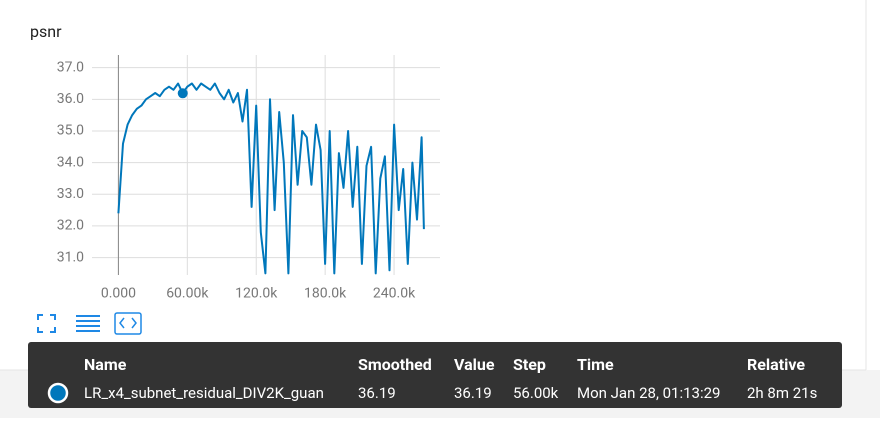 Image resolution: width=880 pixels, height=422 pixels. What do you see at coordinates (58, 393) in the screenshot?
I see `series-swatch` at bounding box center [58, 393].